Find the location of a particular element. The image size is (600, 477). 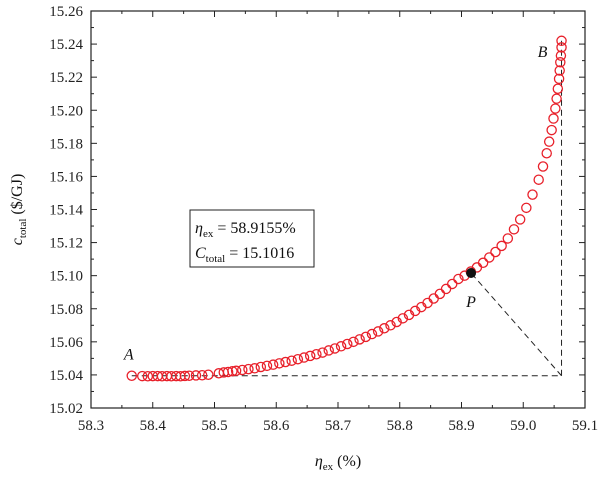

x-axis-unit: (%) is located at coordinates (347, 461).